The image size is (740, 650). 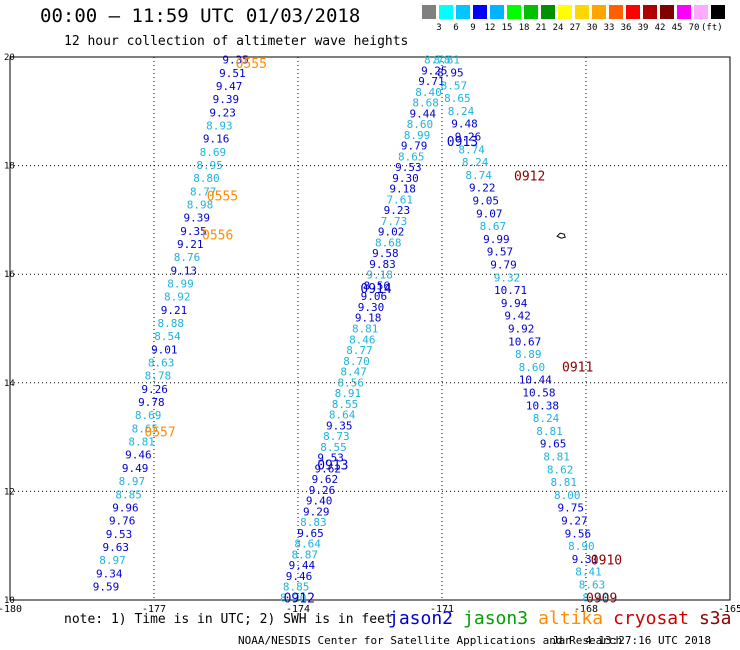 What do you see at coordinates (510, 290) in the screenshot?
I see `wave-height-value: 10.71` at bounding box center [510, 290].